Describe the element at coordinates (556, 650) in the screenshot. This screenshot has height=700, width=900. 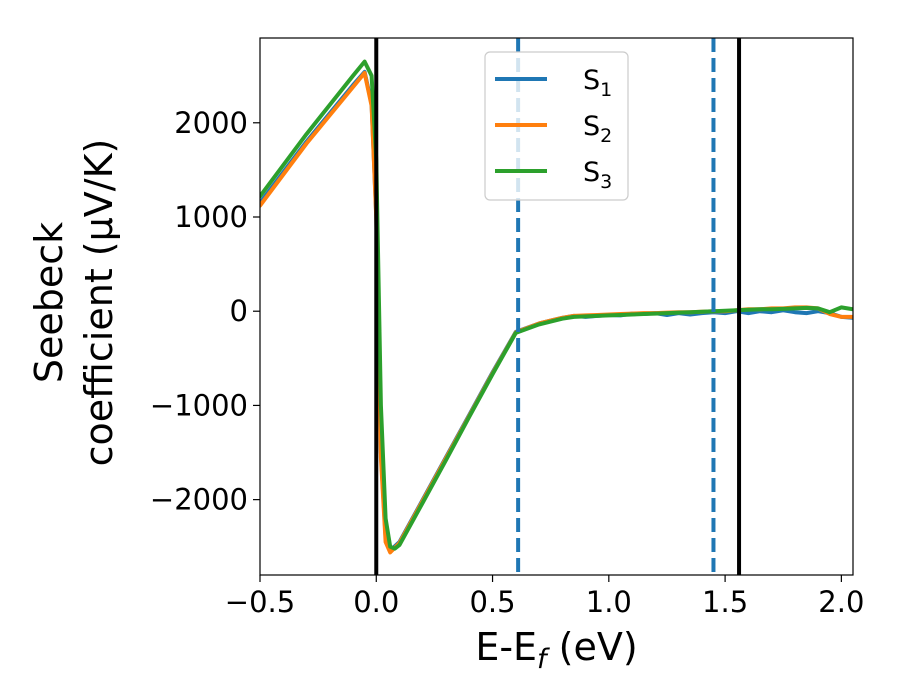
I see `x-axis-label: E-Ef (eV)` at that location.